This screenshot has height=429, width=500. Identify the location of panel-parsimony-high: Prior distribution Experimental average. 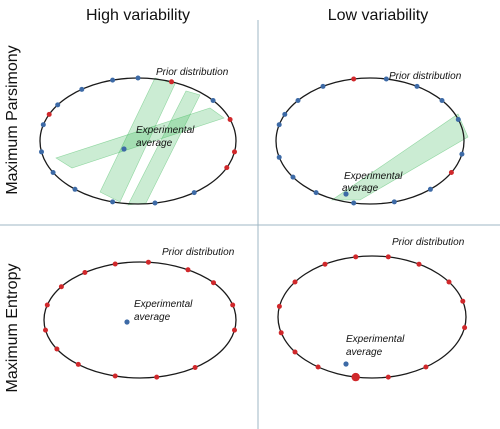
(138, 136).